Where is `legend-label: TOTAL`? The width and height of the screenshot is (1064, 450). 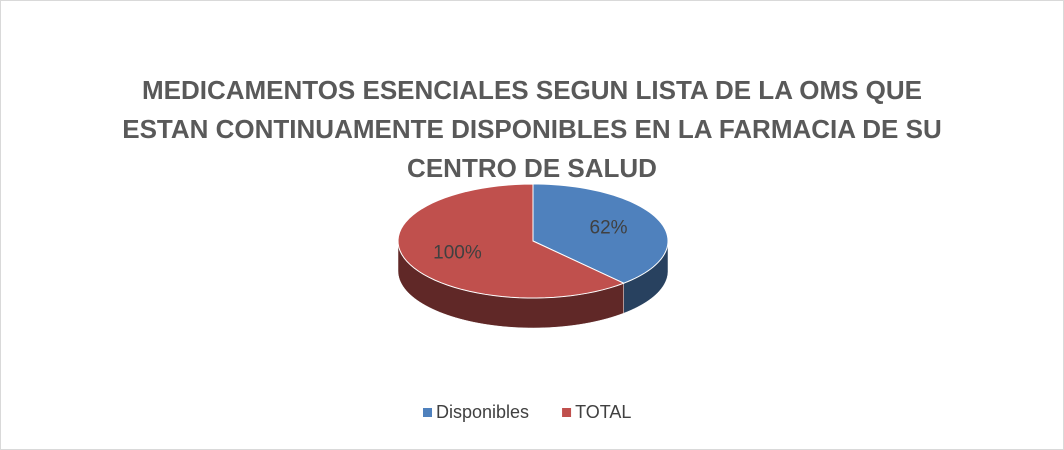
legend-label: TOTAL is located at coordinates (603, 412).